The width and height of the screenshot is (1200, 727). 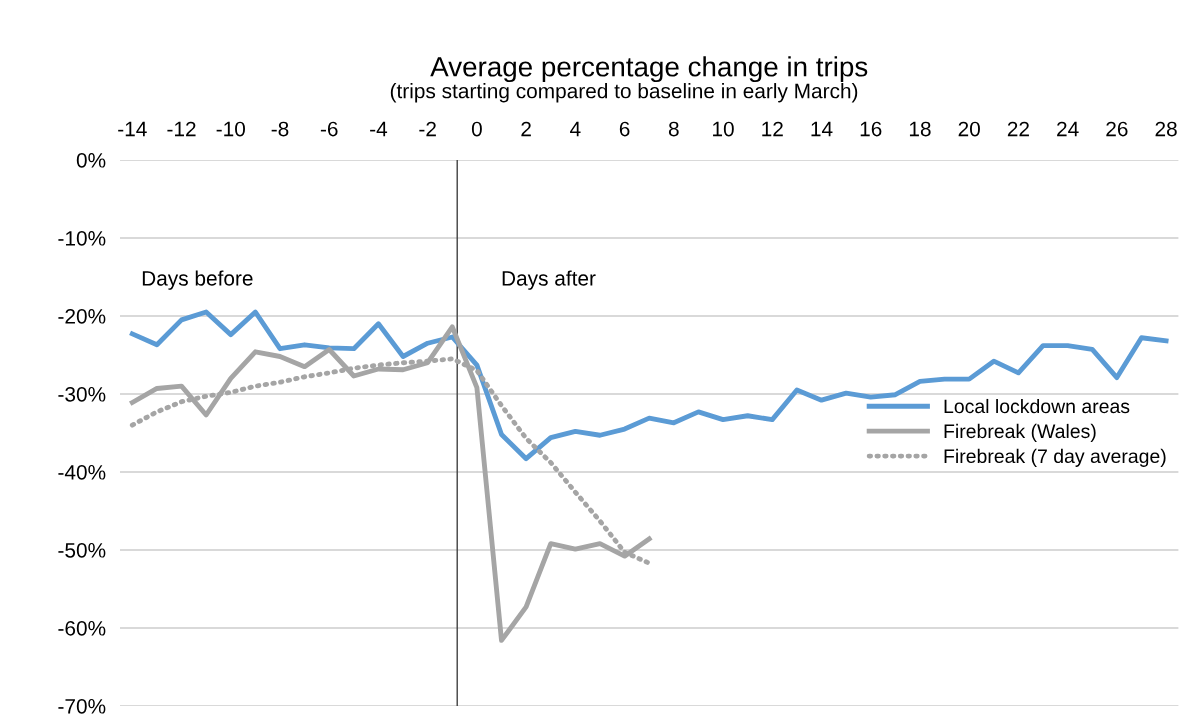 What do you see at coordinates (476, 129) in the screenshot?
I see `x-tick-label: 0` at bounding box center [476, 129].